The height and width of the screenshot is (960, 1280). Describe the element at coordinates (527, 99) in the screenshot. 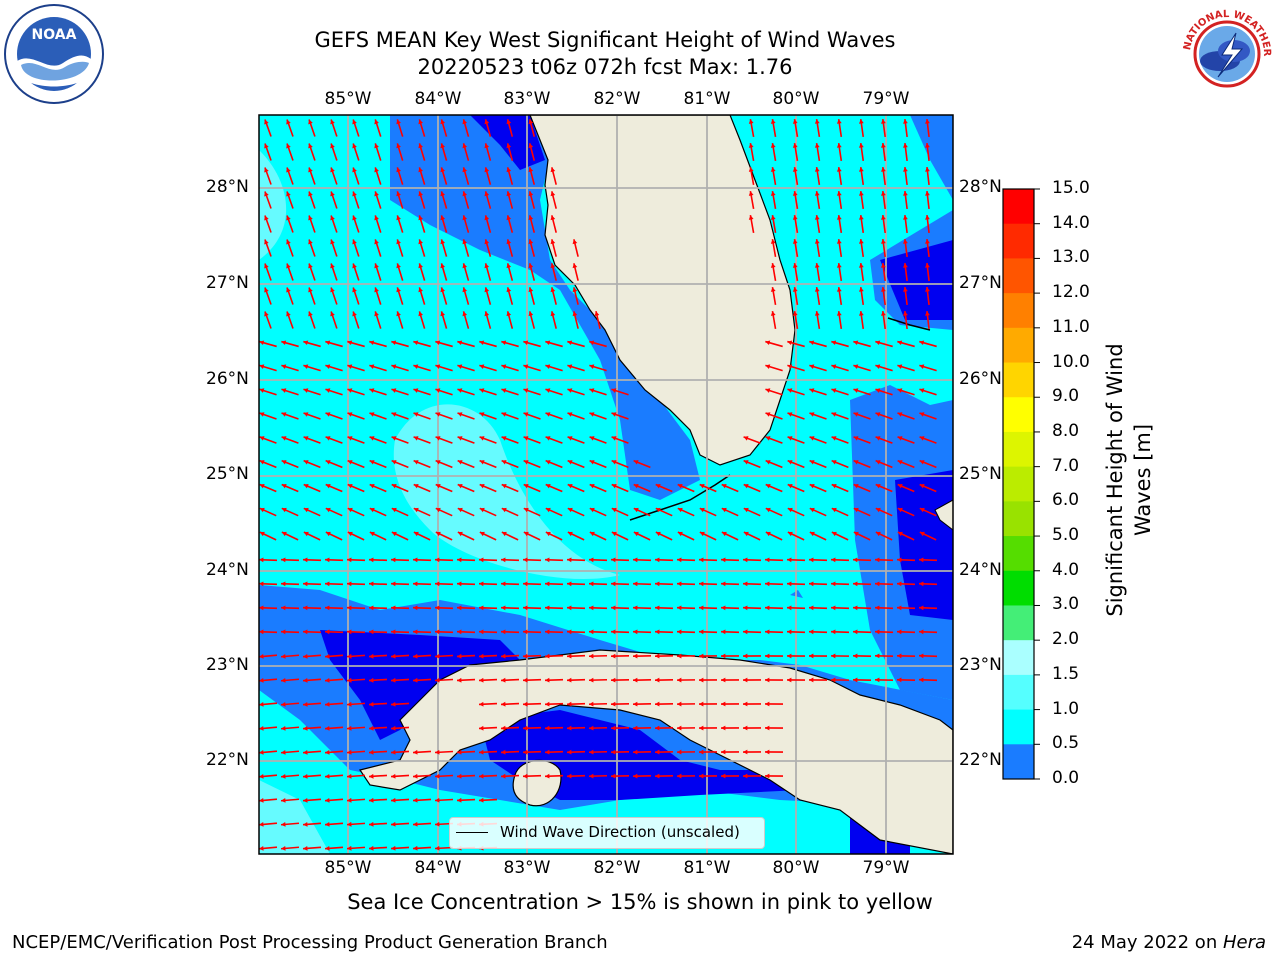

I see `lon-label-top-83w: 83°W` at that location.